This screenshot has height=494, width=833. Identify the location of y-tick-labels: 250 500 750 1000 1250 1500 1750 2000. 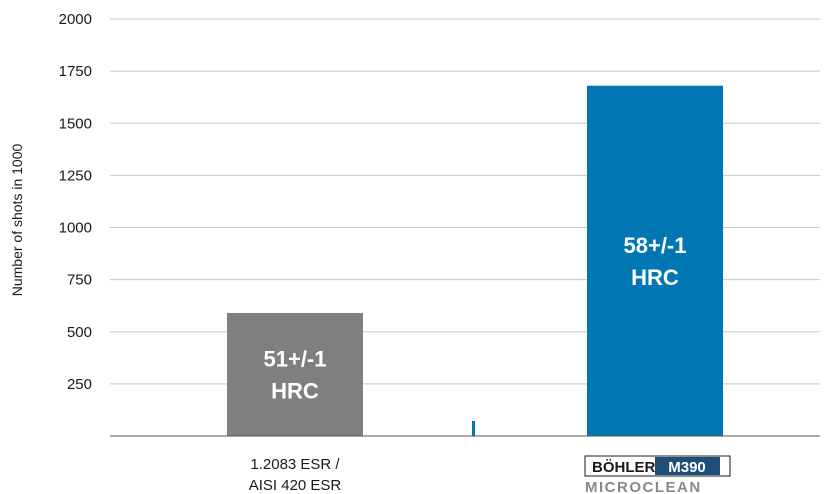
(75, 202).